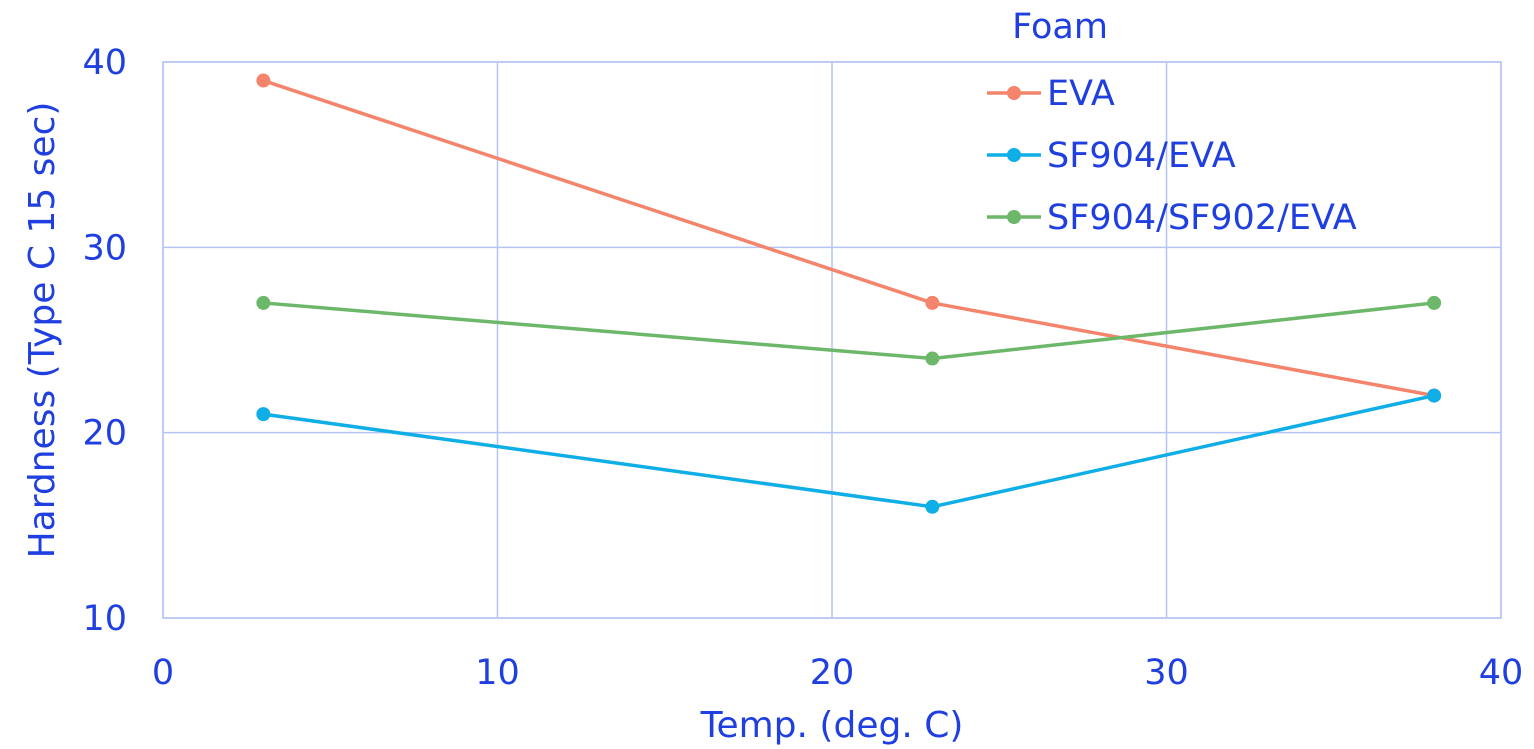 This screenshot has height=749, width=1534. I want to click on y-tick-label: 30, so click(104, 248).